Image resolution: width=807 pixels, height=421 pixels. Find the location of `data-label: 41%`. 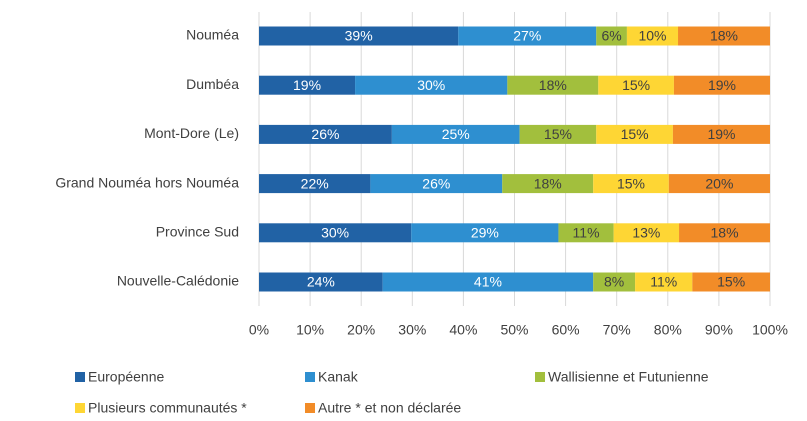

data-label: 41% is located at coordinates (488, 282).